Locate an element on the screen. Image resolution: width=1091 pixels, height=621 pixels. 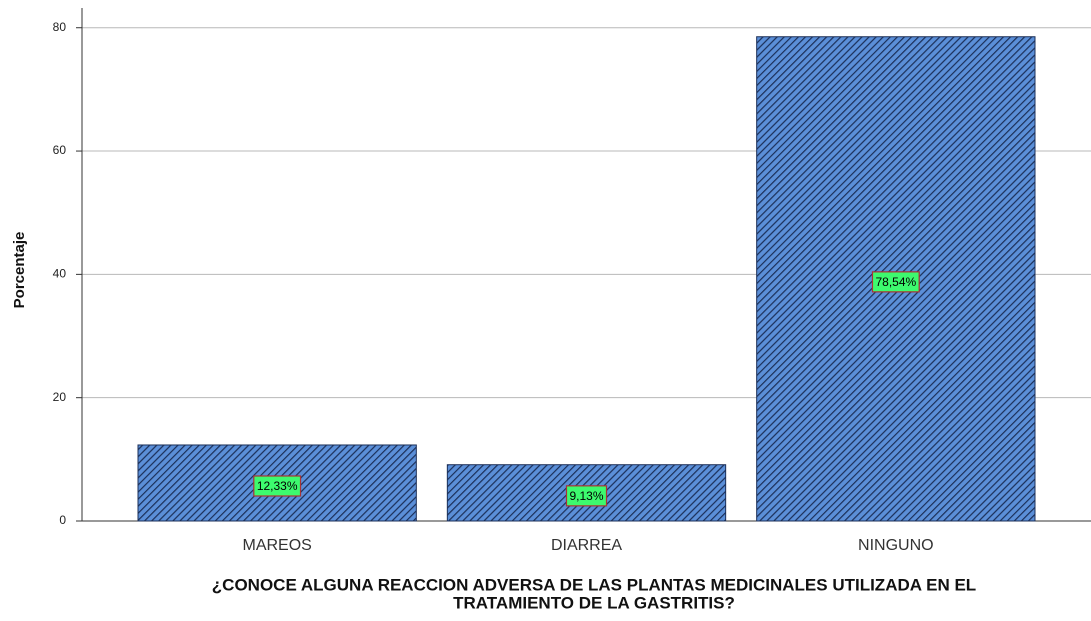
value-label: 78,54% is located at coordinates (895, 282).